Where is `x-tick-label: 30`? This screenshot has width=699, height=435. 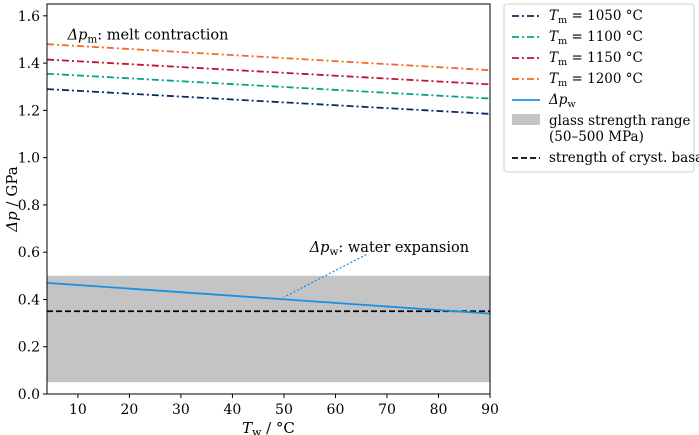 x-tick-label: 30 is located at coordinates (181, 410).